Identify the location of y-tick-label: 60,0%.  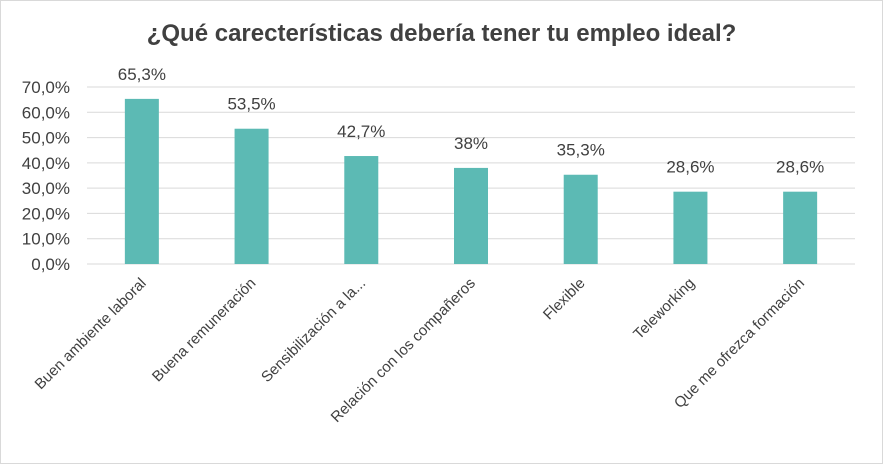
(46, 112).